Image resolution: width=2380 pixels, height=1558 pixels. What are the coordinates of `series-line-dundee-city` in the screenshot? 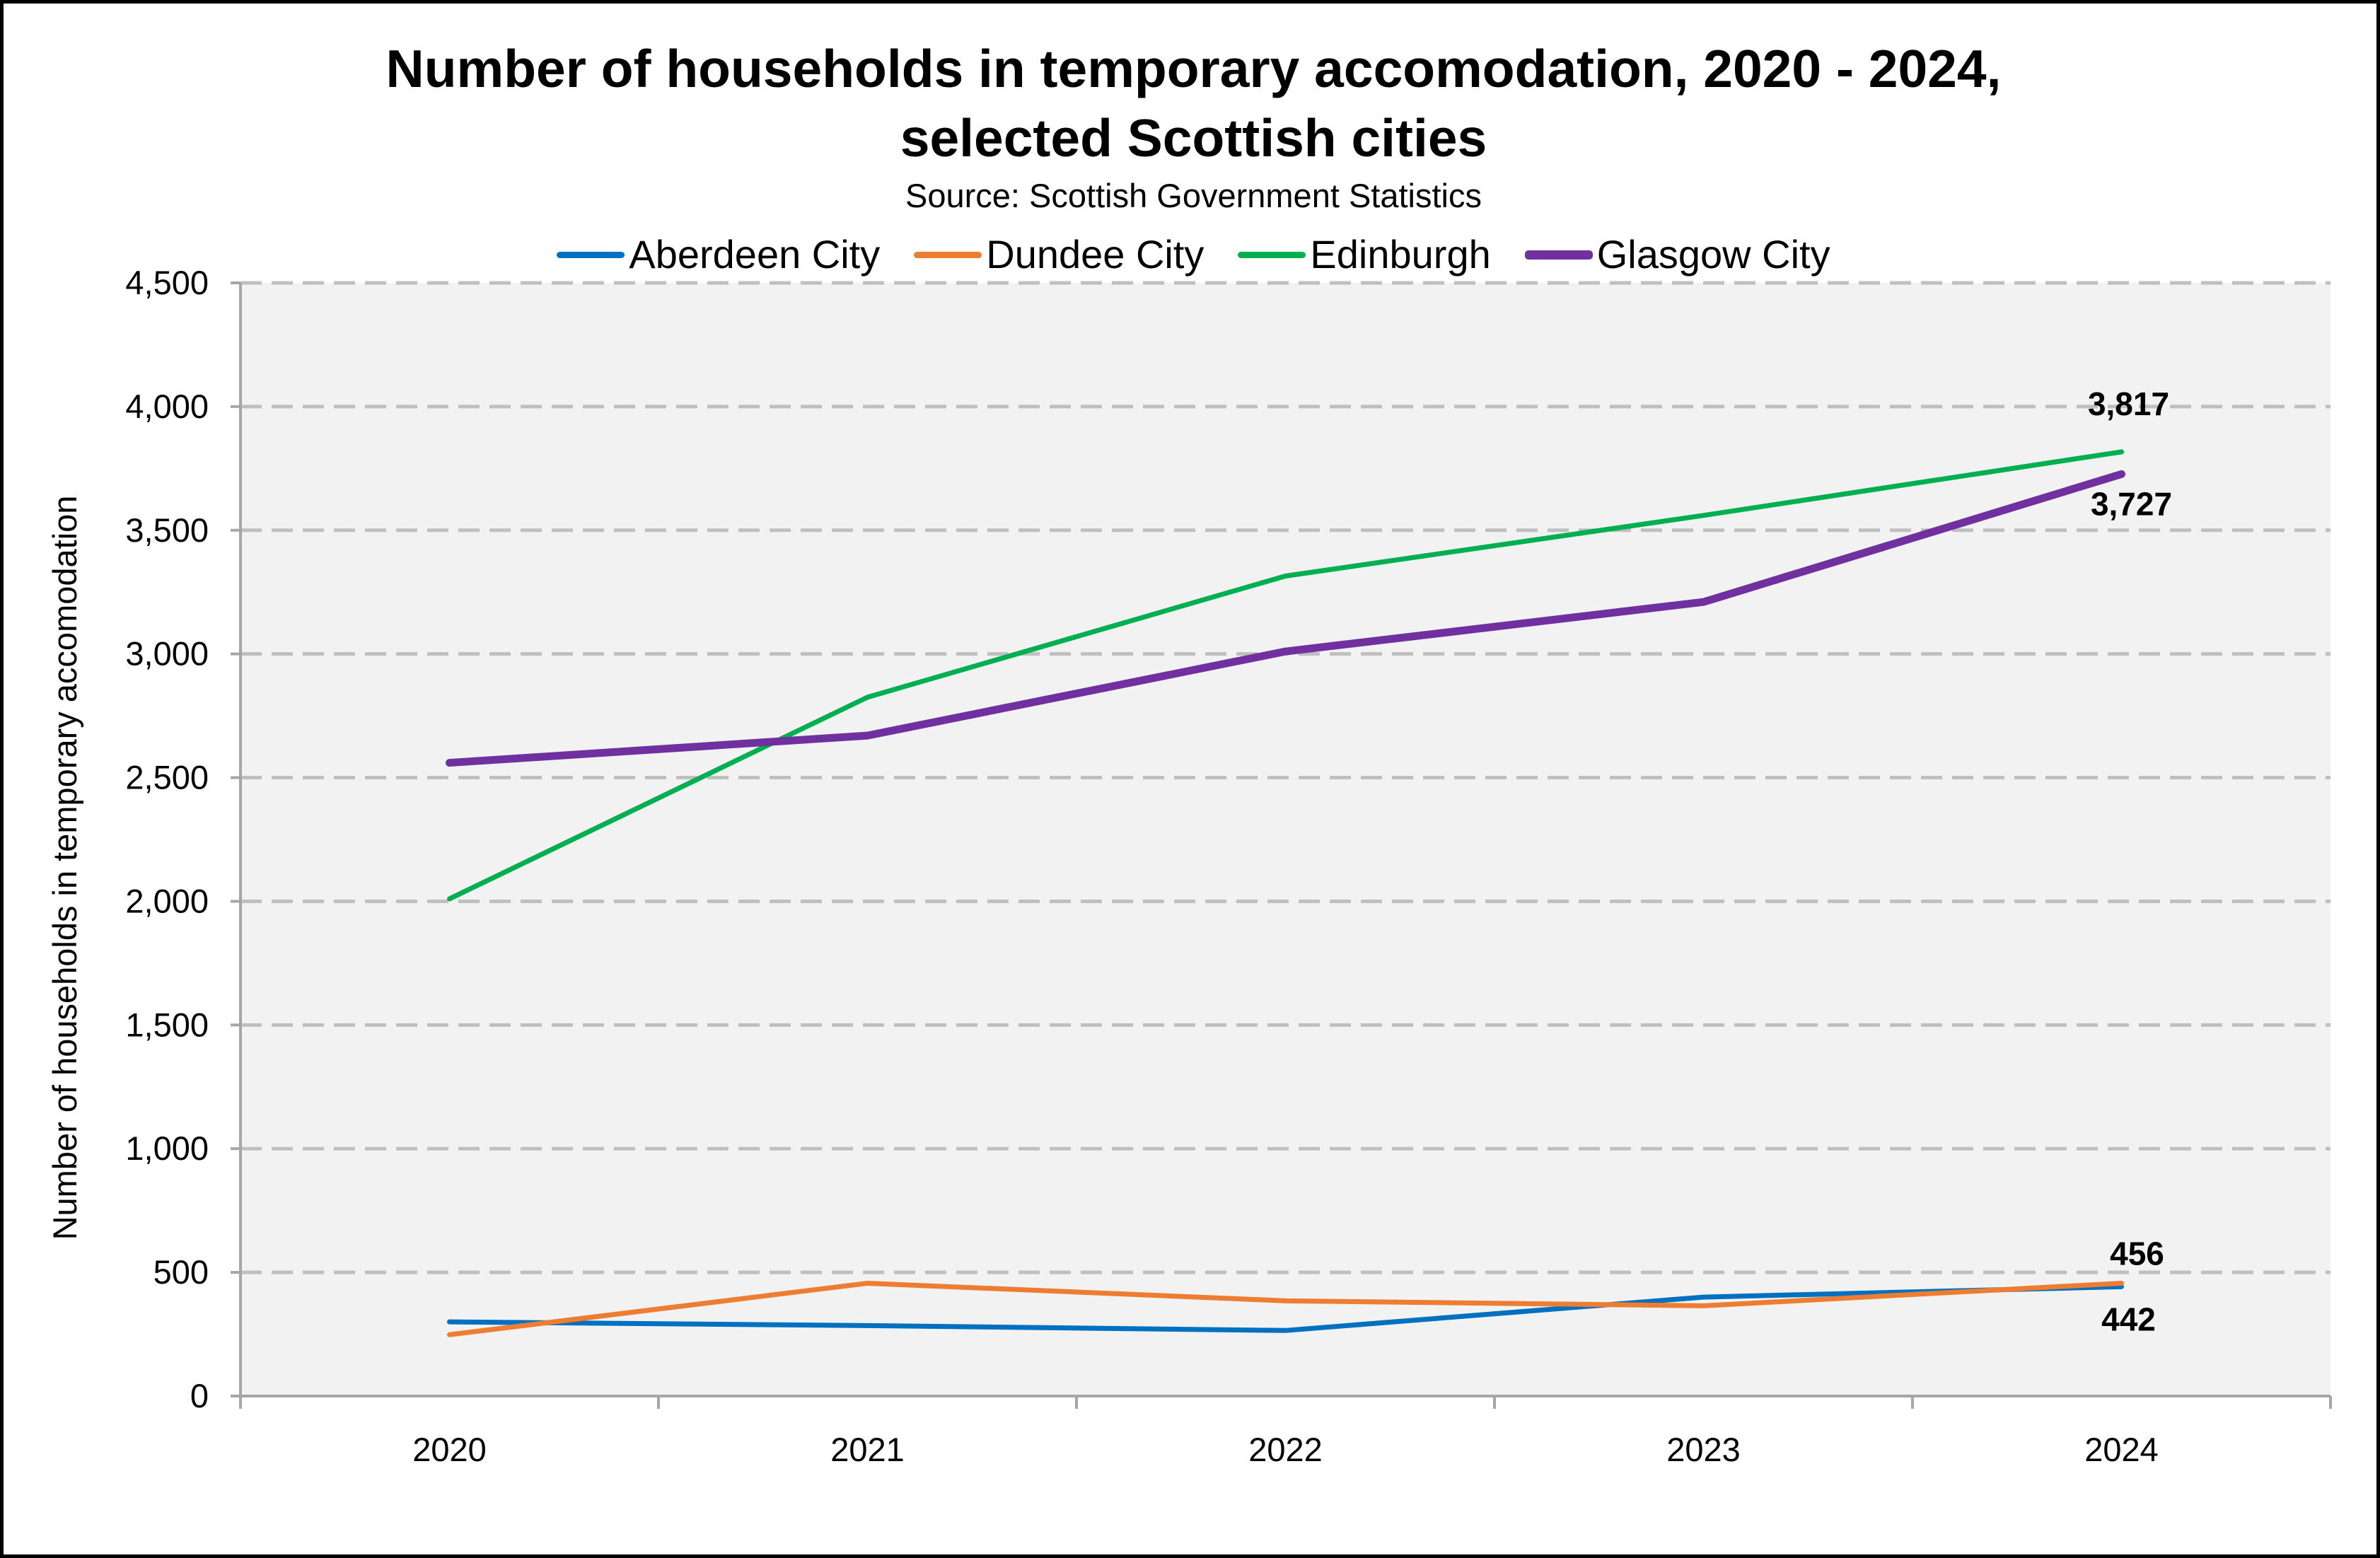 It's located at (1286, 1309).